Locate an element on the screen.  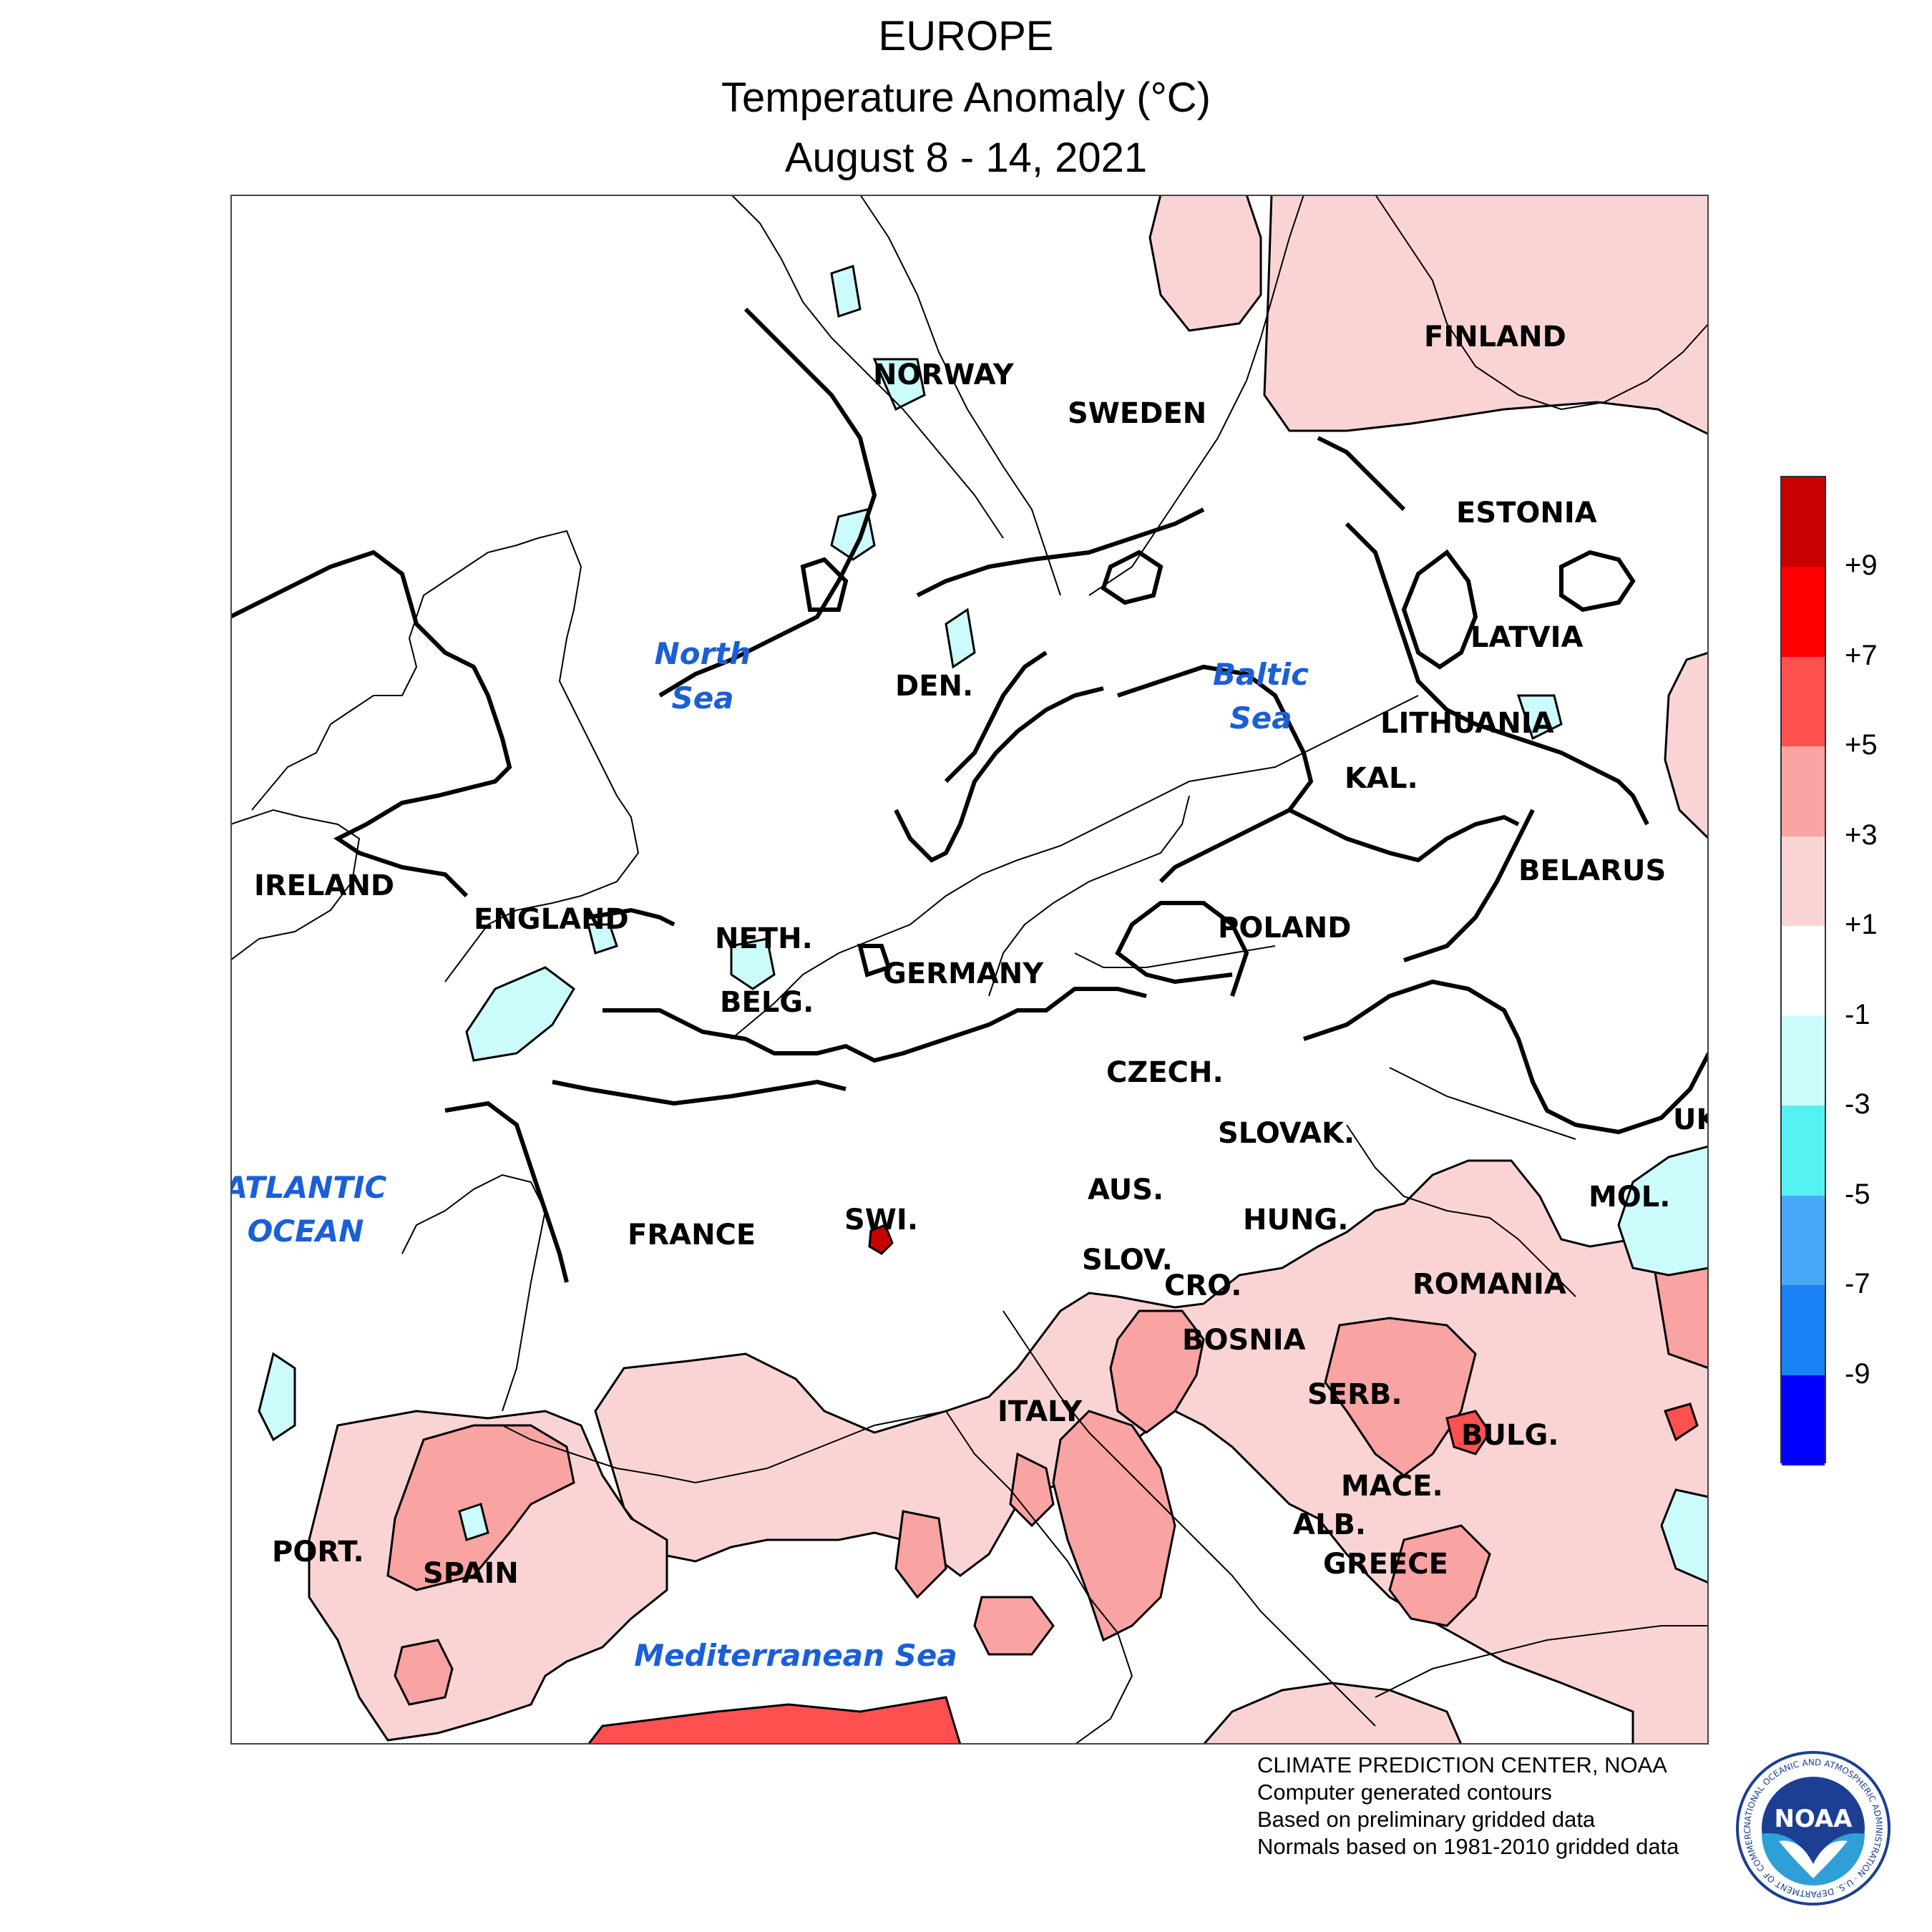
label-bulg: BULG. is located at coordinates (1509, 1435).